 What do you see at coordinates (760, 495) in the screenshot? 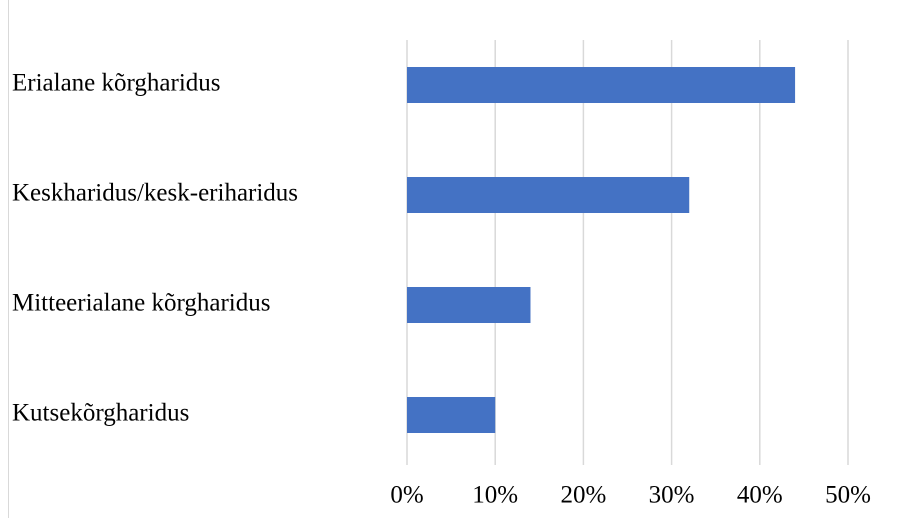
I see `x-tick-label: 40%` at bounding box center [760, 495].